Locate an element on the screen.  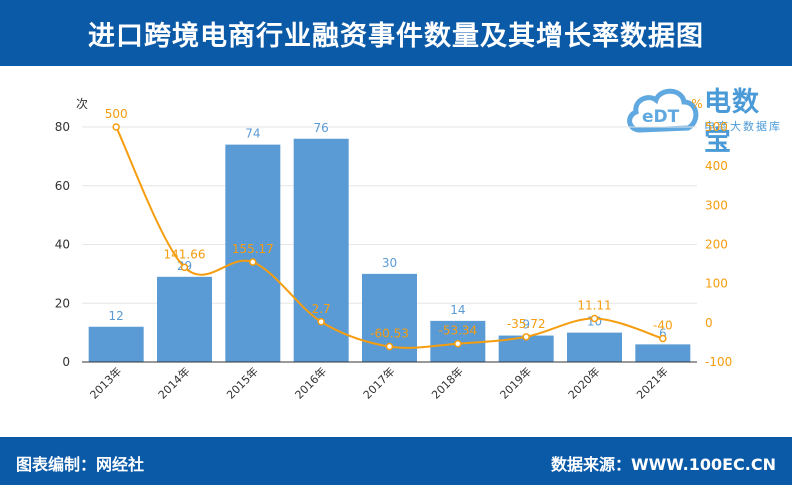
header-bar: 进口跨境电商行业融资事件数量及其增长率数据图 is located at coordinates (396, 33).